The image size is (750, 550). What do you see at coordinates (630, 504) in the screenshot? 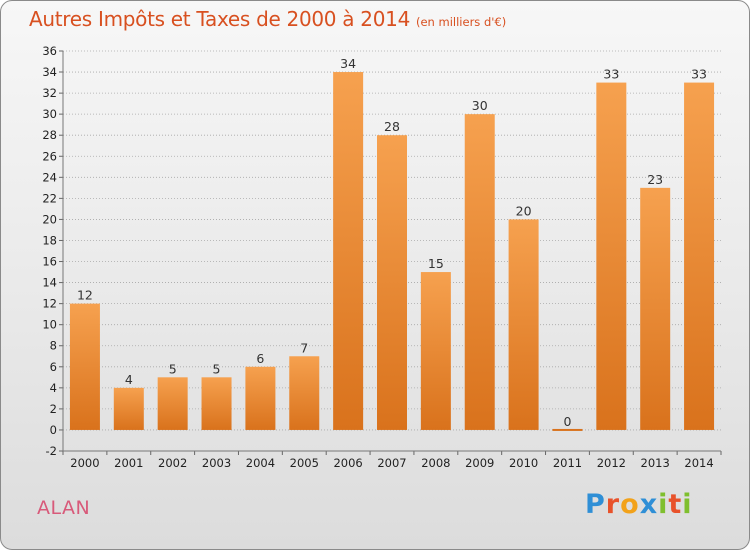
I see `logo-letter: o` at bounding box center [630, 504].